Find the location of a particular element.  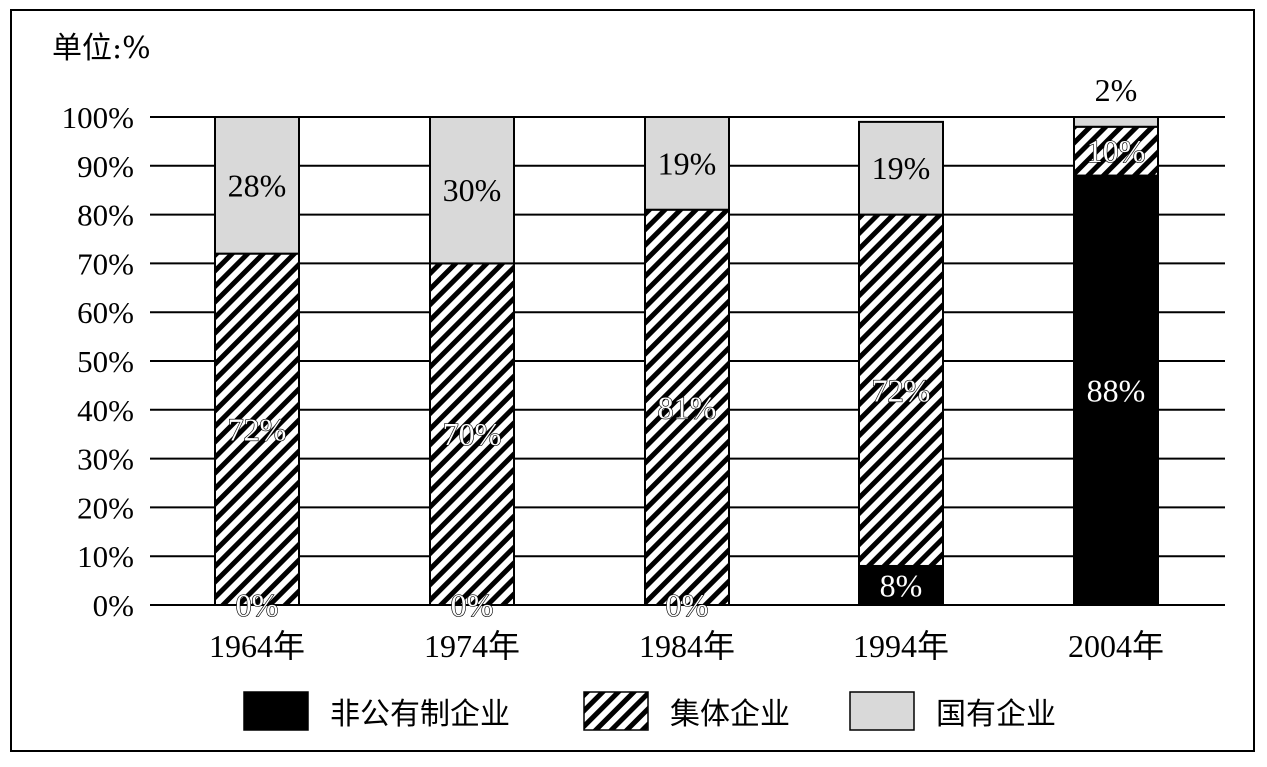

x-tick-label: 2004年 is located at coordinates (1116, 646).